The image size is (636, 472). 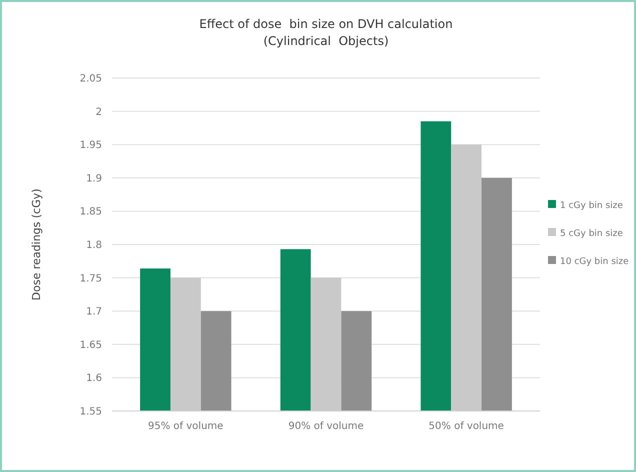 I want to click on y-tick-label: 2.05, so click(x=91, y=79).